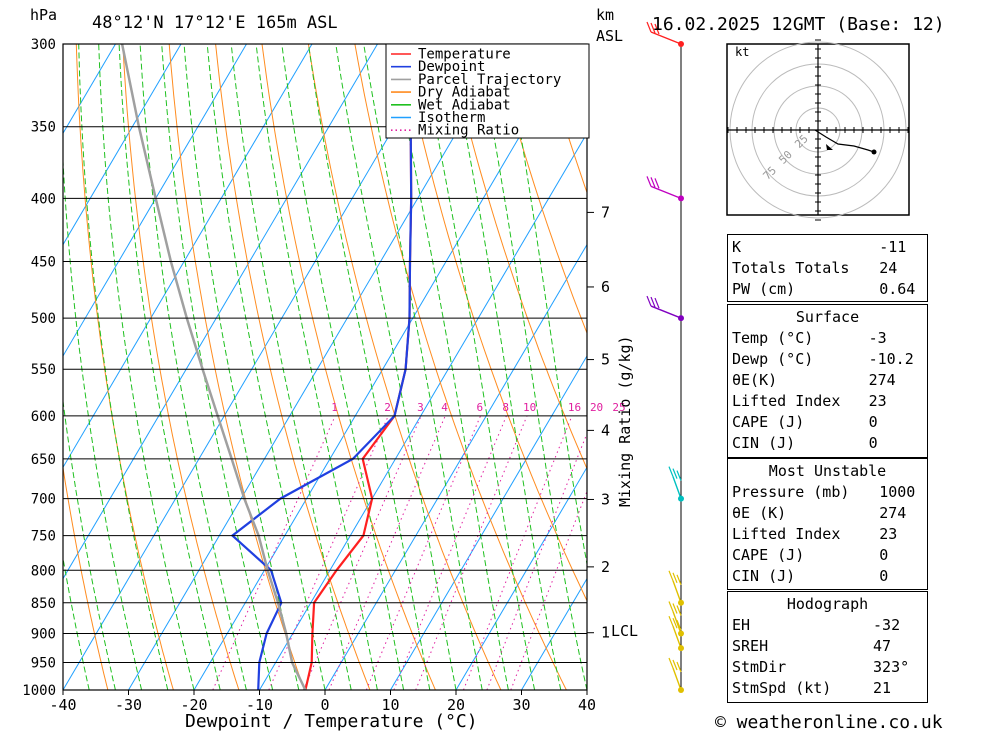 This screenshot has width=1000, height=733. Describe the element at coordinates (891, 666) in the screenshot. I see `stmdir-value: 323°` at that location.